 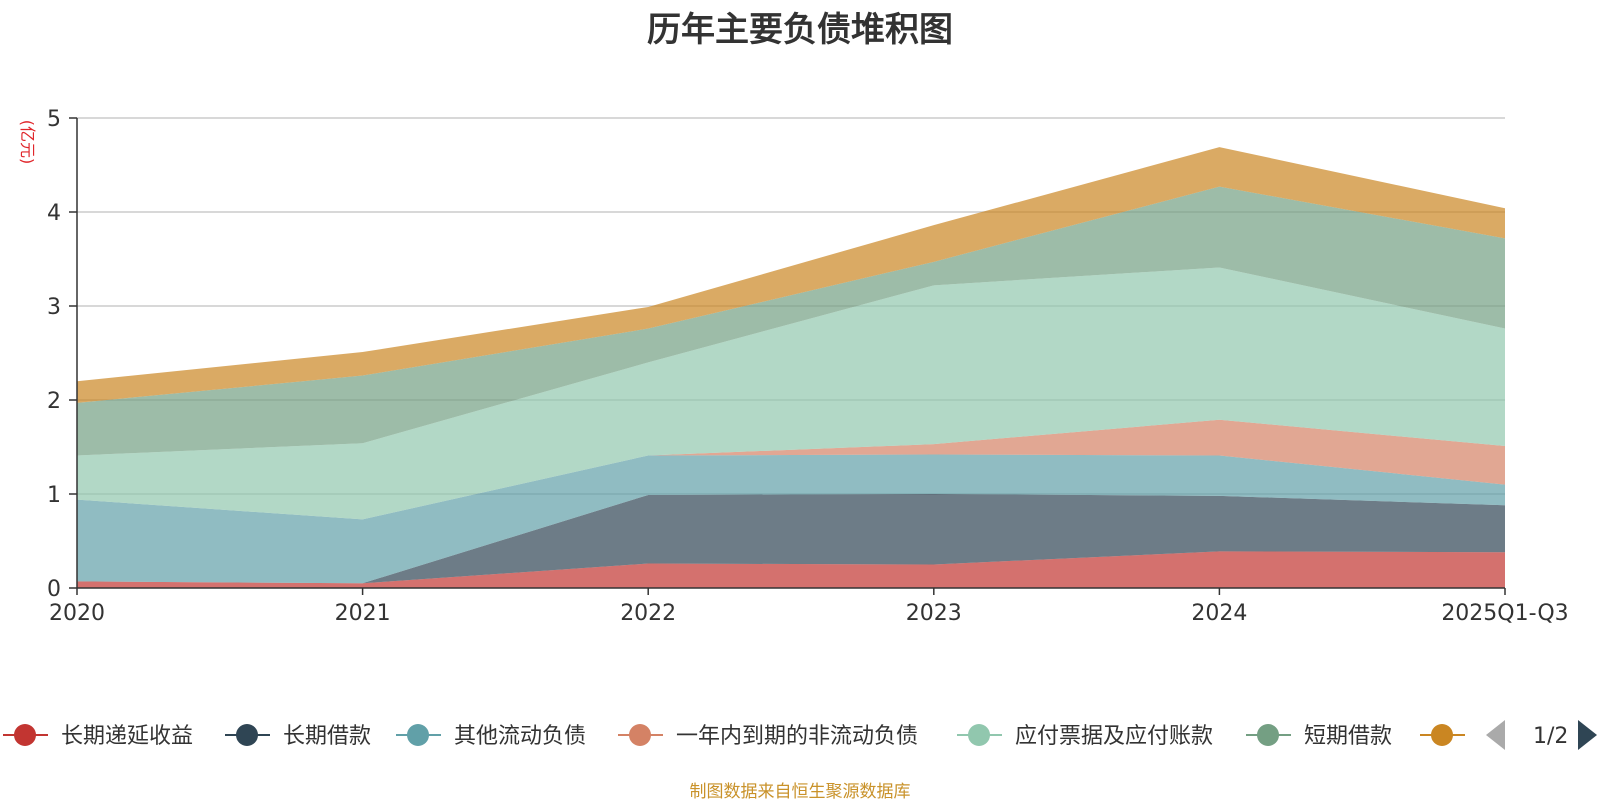 What do you see at coordinates (54, 213) in the screenshot?
I see `y-tick-label: 4` at bounding box center [54, 213].